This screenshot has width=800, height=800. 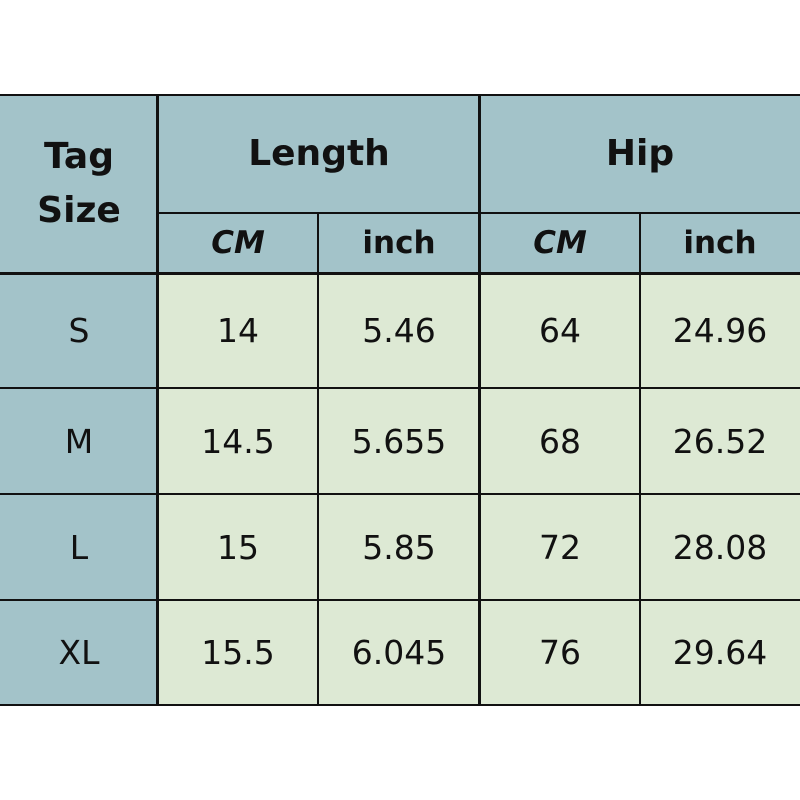 What do you see at coordinates (238, 330) in the screenshot?
I see `value-cell-length-cm: 14` at bounding box center [238, 330].